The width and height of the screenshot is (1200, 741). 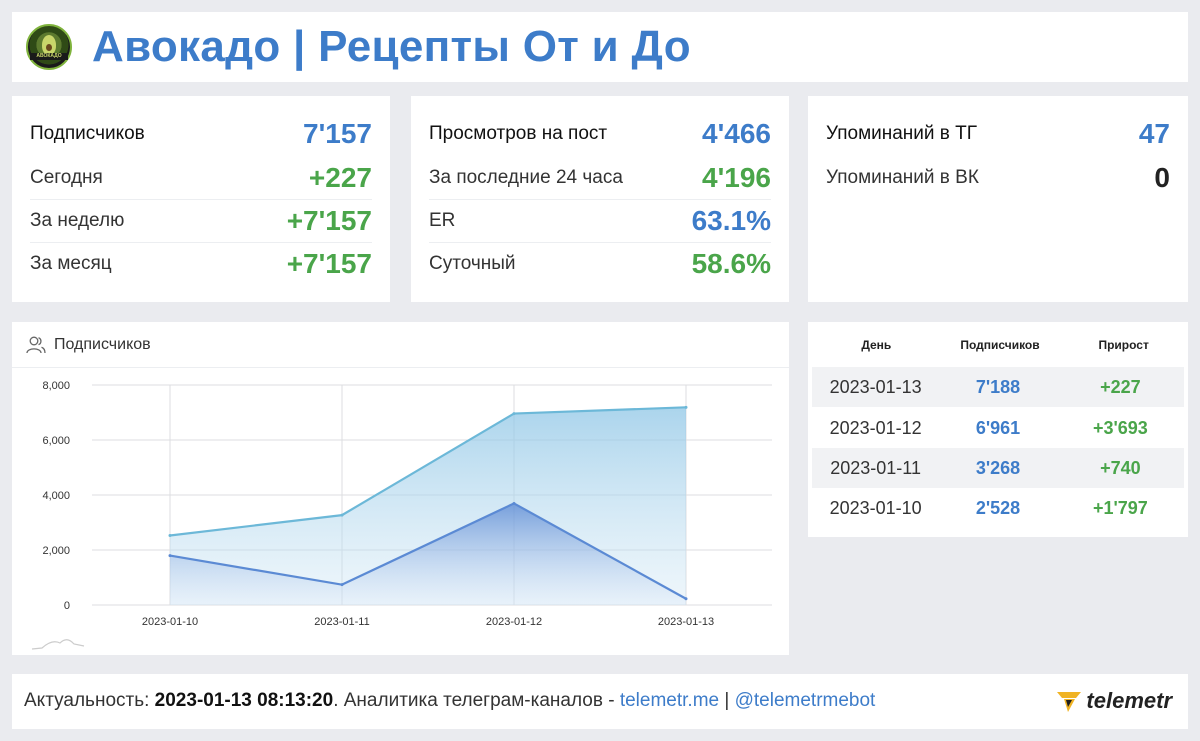 I want to click on subscribers-value: 7'157, so click(x=337, y=133).